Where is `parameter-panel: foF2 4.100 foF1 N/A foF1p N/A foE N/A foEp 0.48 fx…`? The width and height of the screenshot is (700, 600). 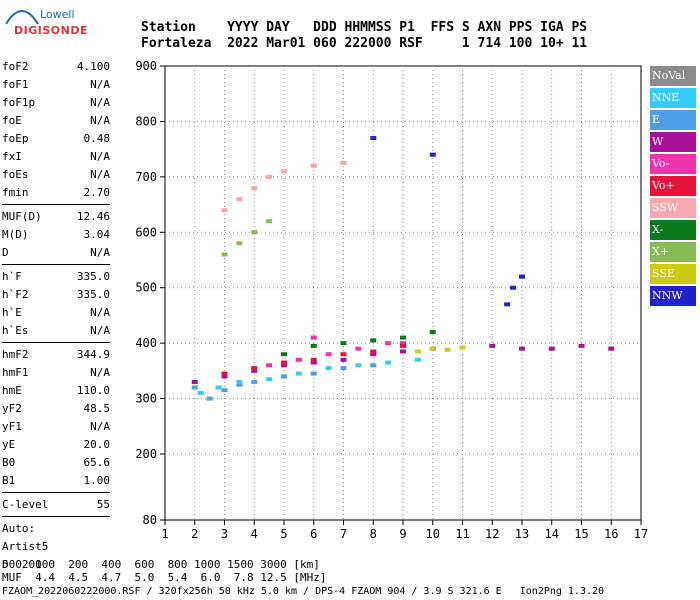 parameter-panel: foF2 4.100 foF1 N/A foF1p N/A foE N/A foEp 0.48 fx… is located at coordinates (56, 316).